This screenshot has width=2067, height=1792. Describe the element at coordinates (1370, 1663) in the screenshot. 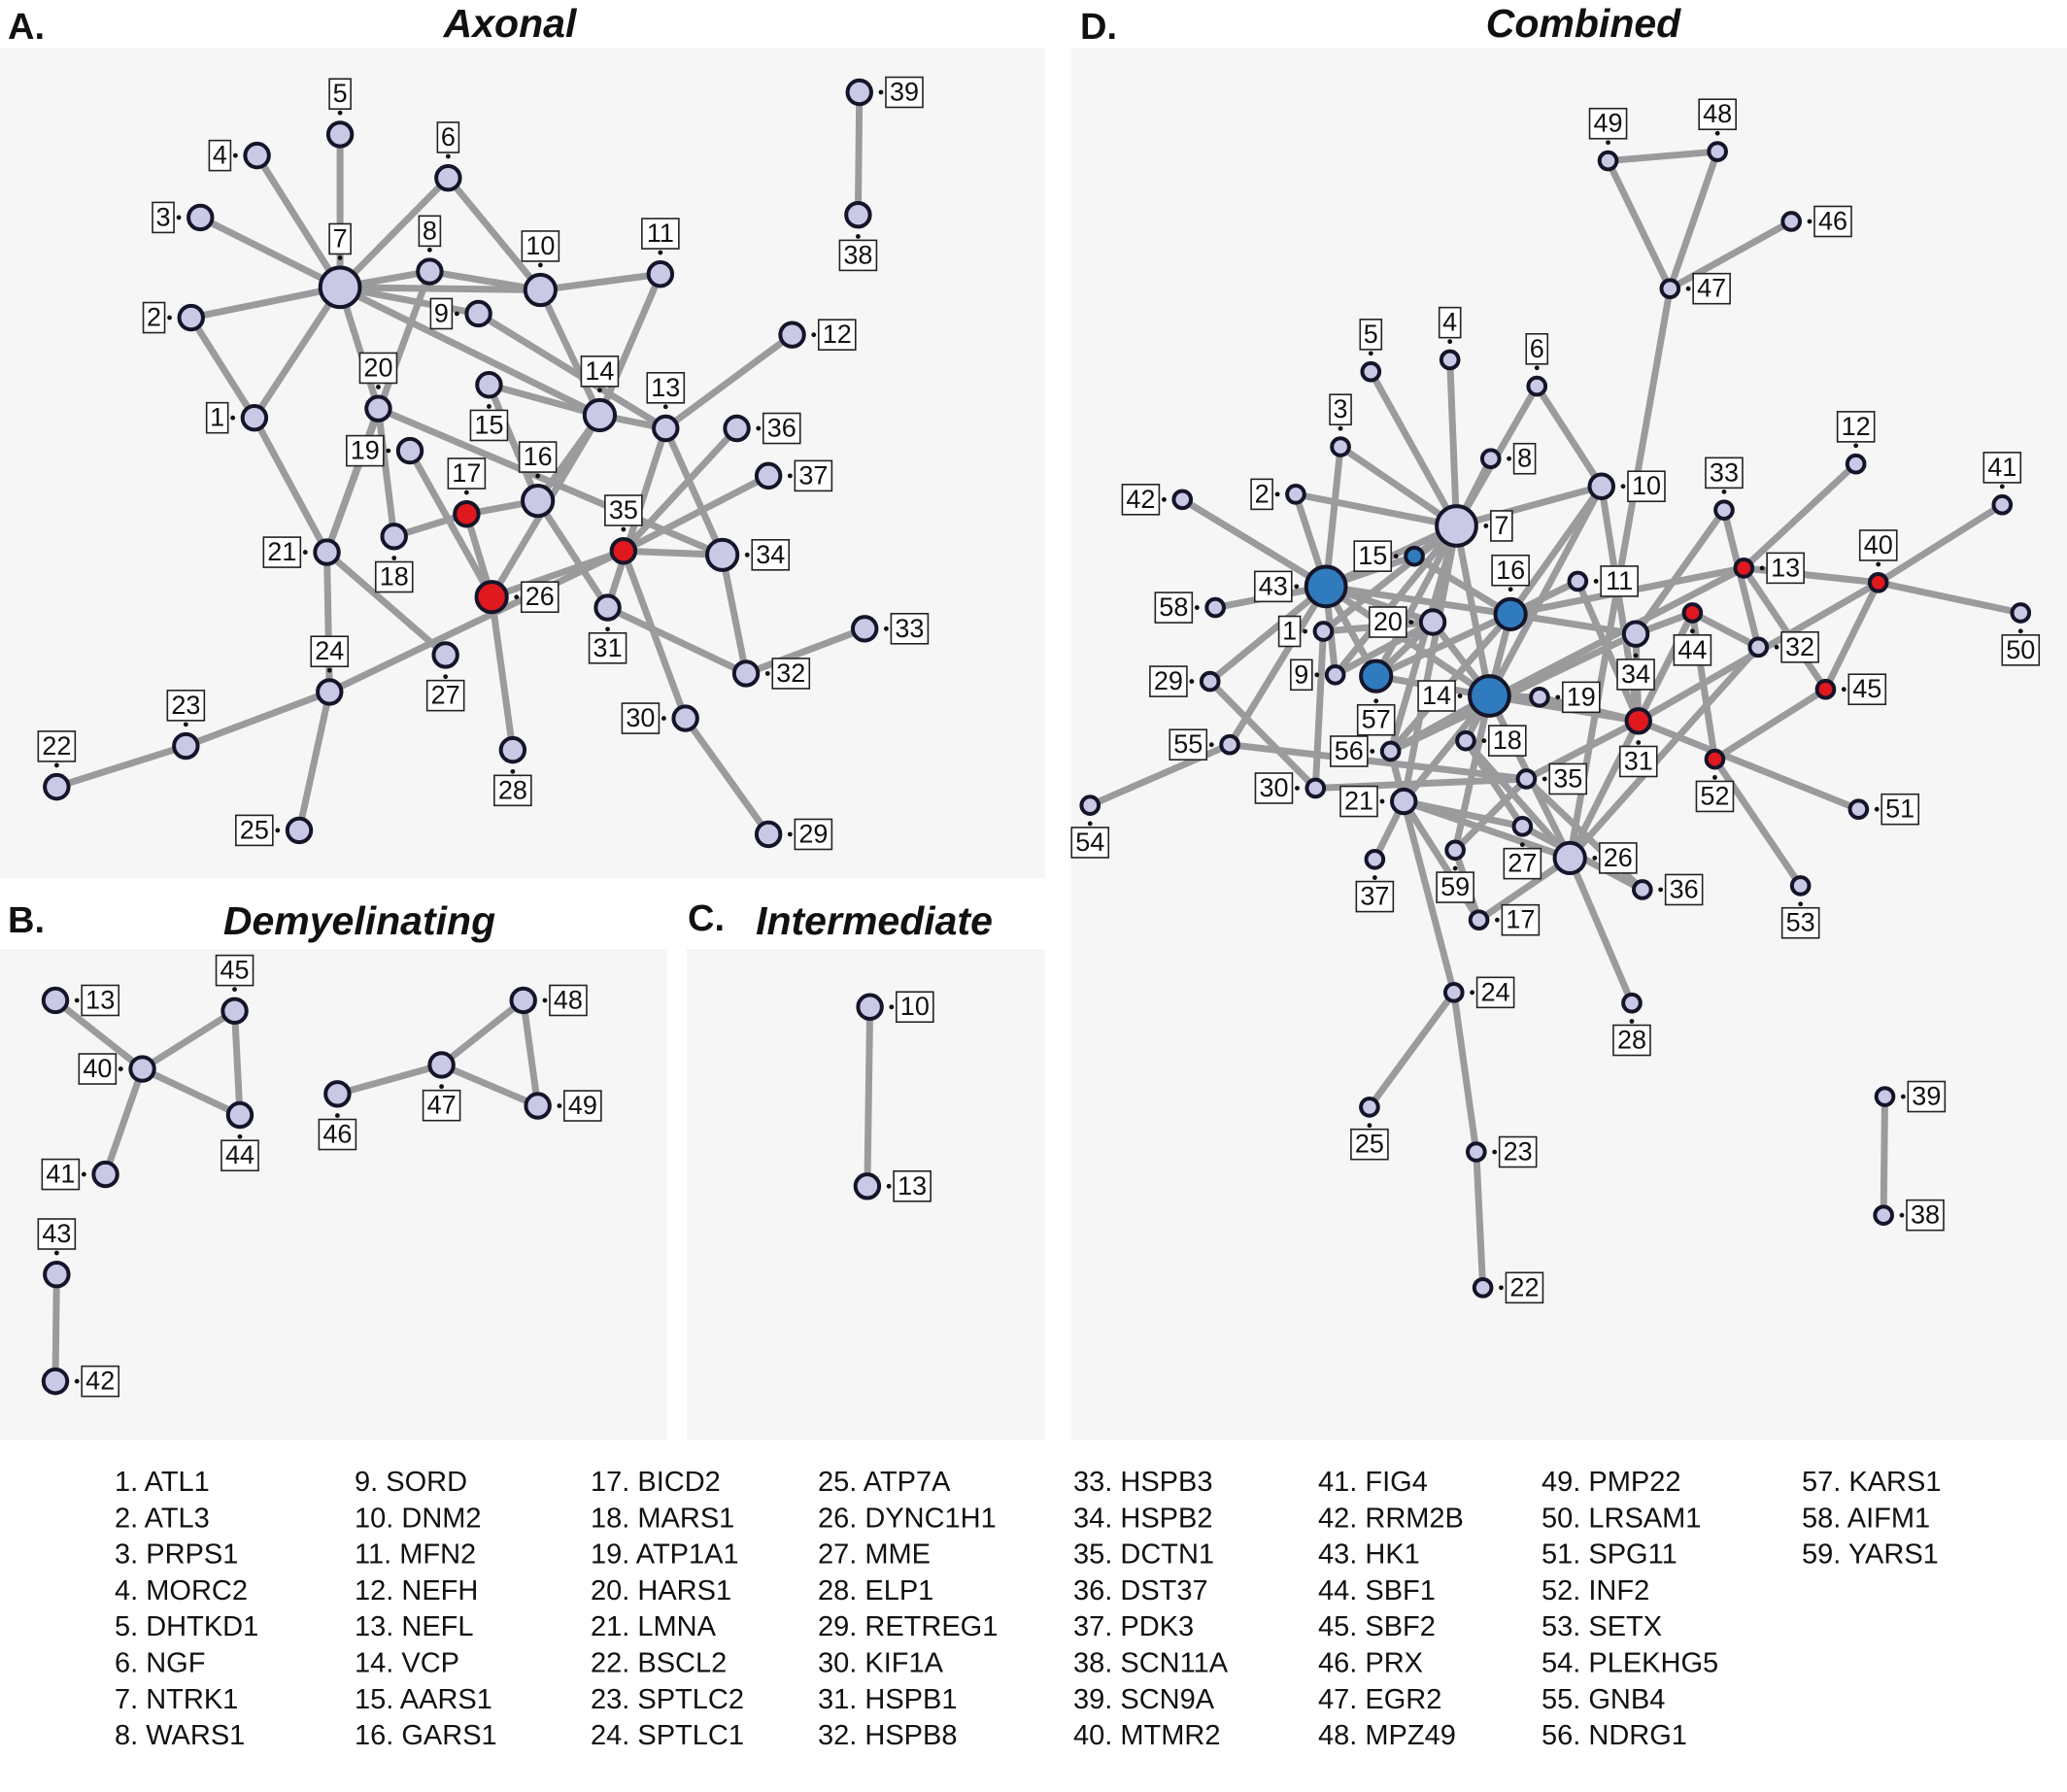

I see `legend-item: 46. PRX` at that location.